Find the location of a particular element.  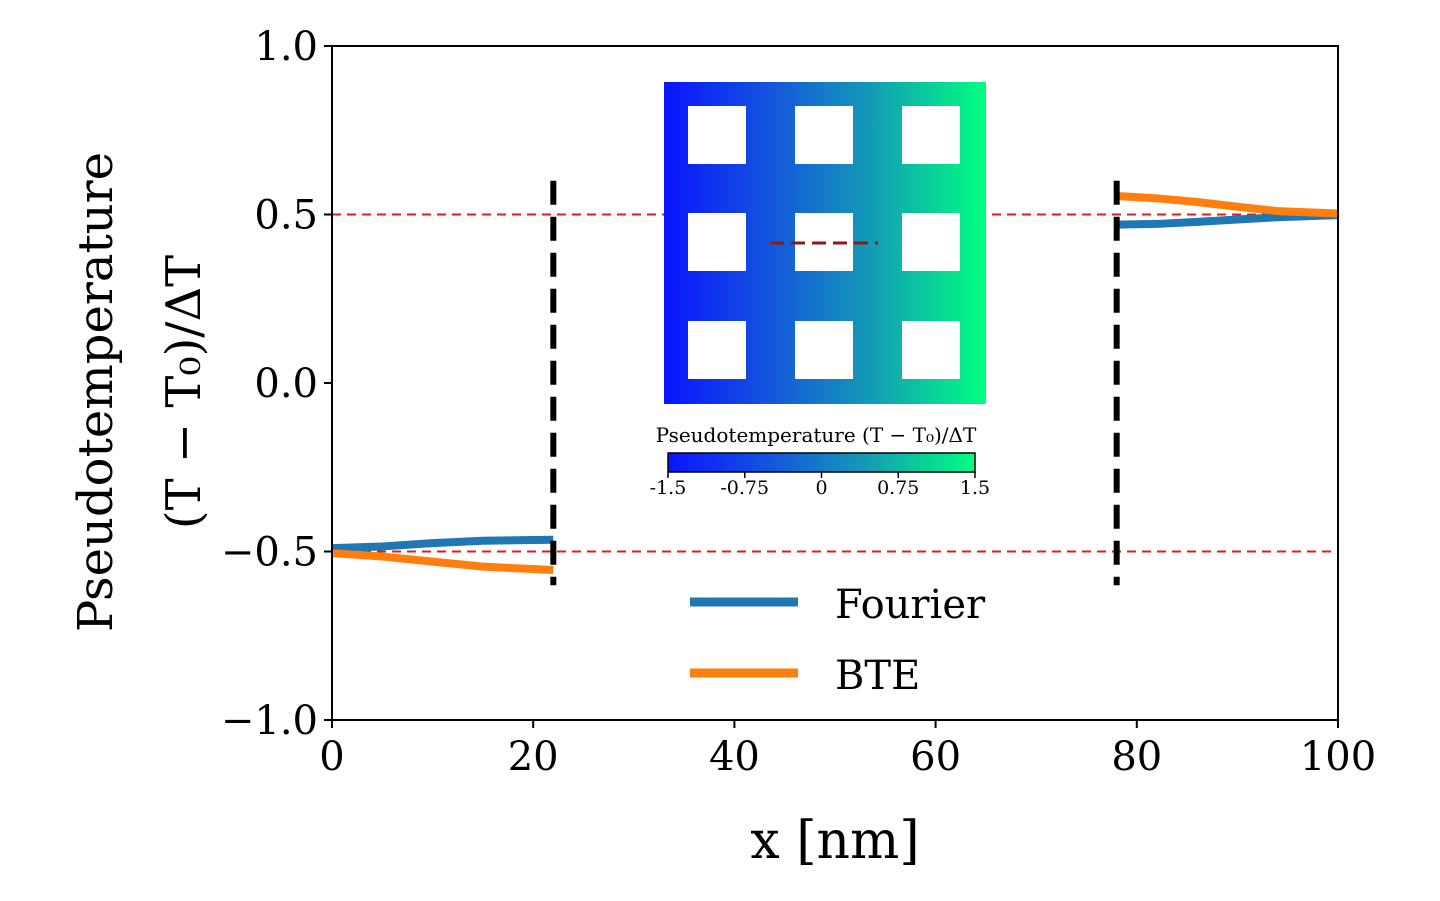

y-axis-label-line-1: Pseudotemperature is located at coordinates (96, 392).